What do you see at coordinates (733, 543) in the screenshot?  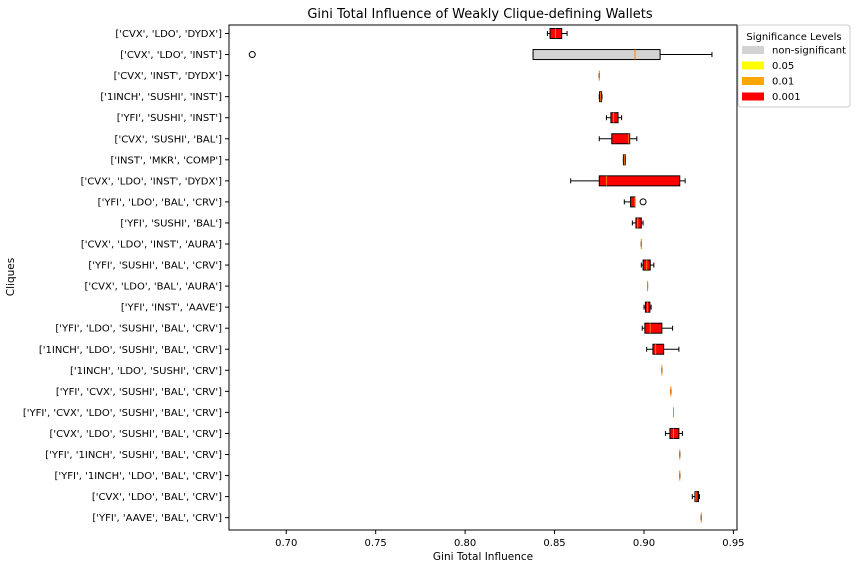 I see `x-tick-label: 0.95` at bounding box center [733, 543].